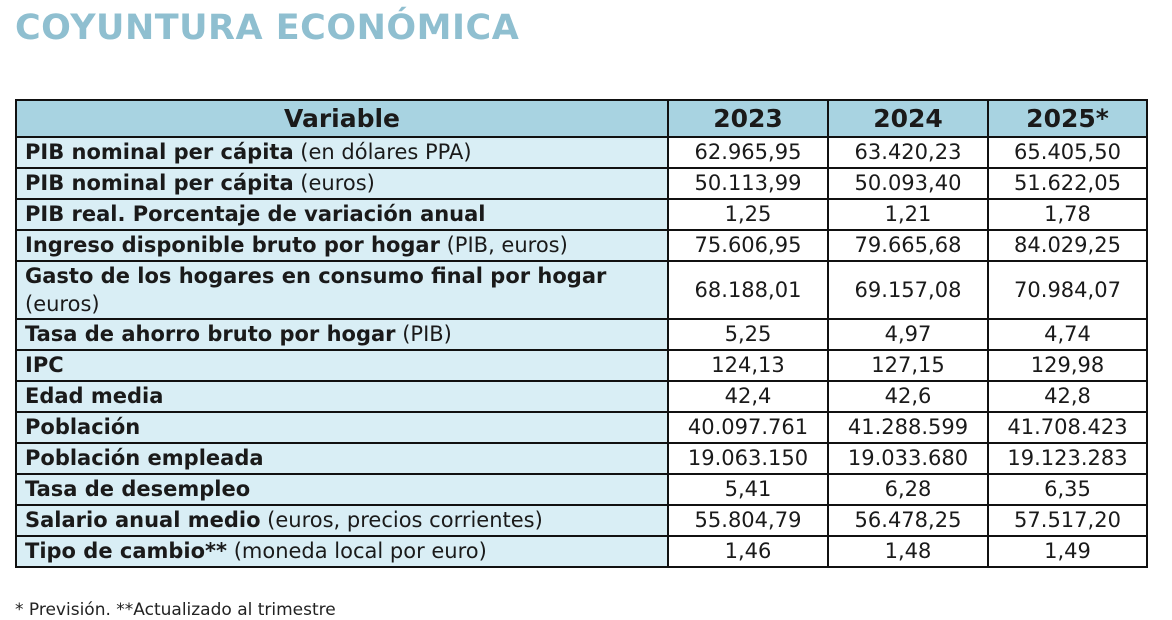  What do you see at coordinates (342, 118) in the screenshot?
I see `header-variable: Variable` at bounding box center [342, 118].